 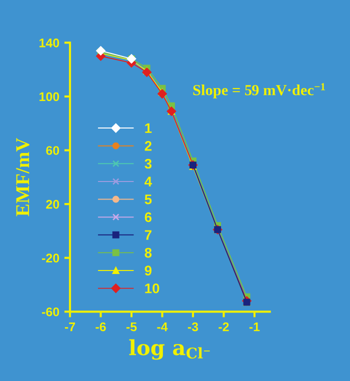 What do you see at coordinates (193, 327) in the screenshot?
I see `x-tick-label: -3` at bounding box center [193, 327].